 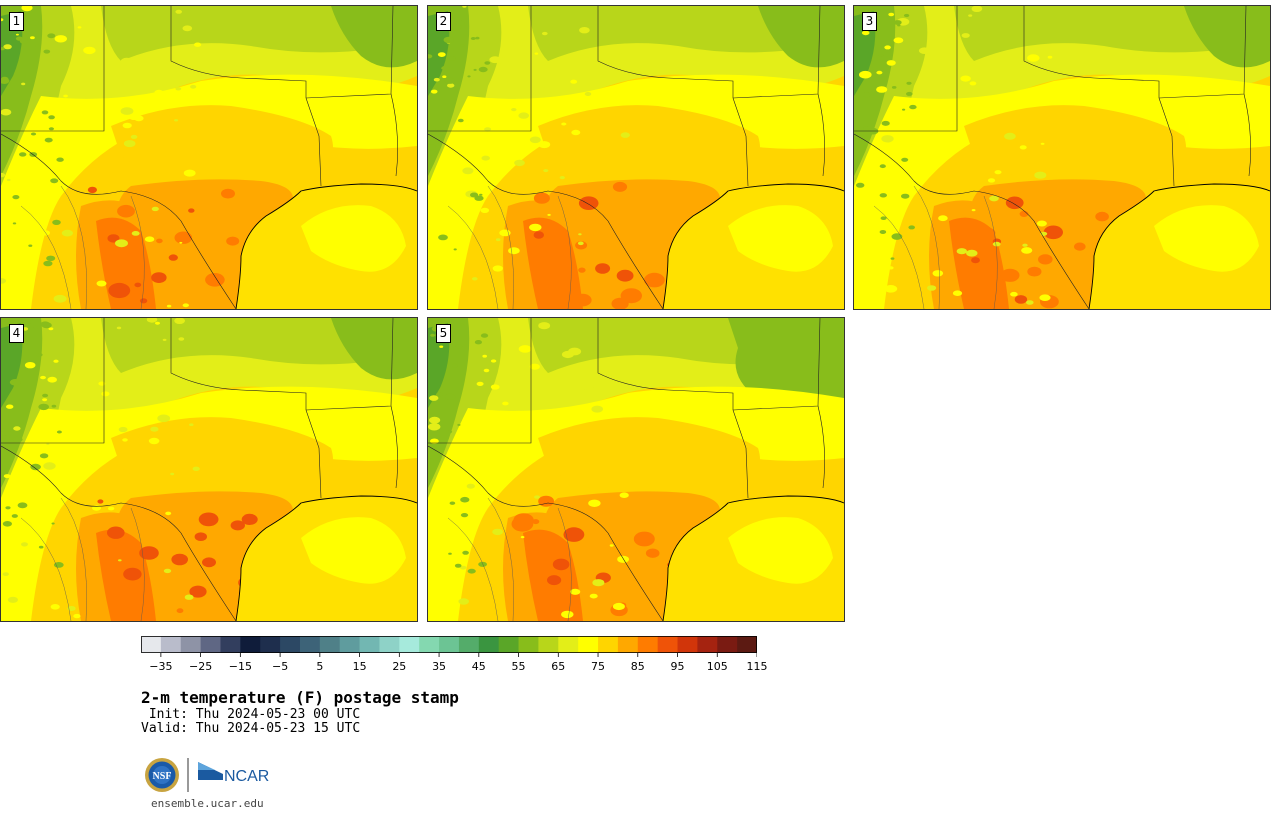 What do you see at coordinates (201, 666) in the screenshot?
I see `colorbar-tick-label: −25` at bounding box center [201, 666].